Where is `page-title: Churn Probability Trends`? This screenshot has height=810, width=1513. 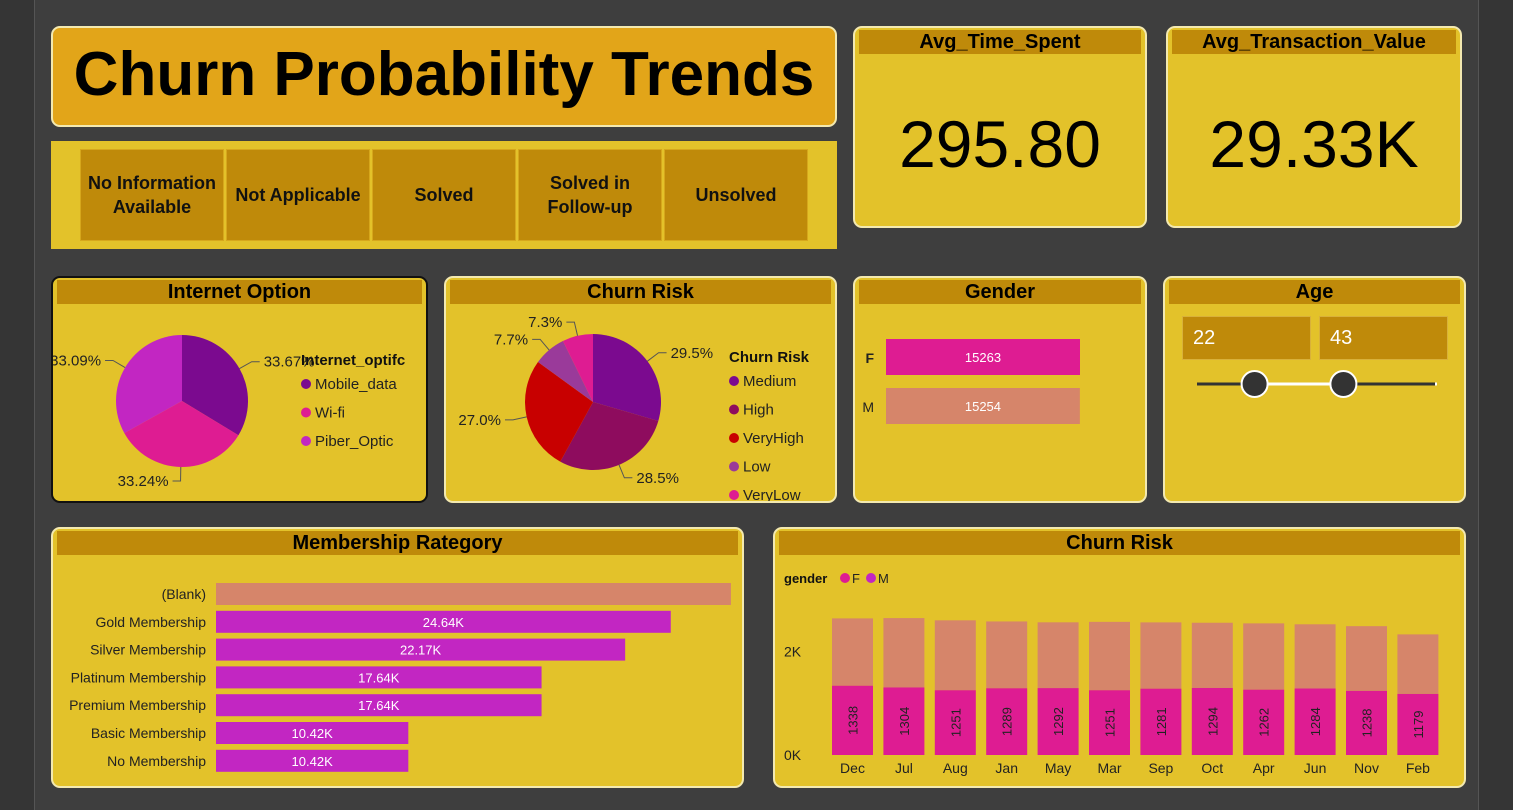
page-title: Churn Probability Trends is located at coordinates (444, 76).